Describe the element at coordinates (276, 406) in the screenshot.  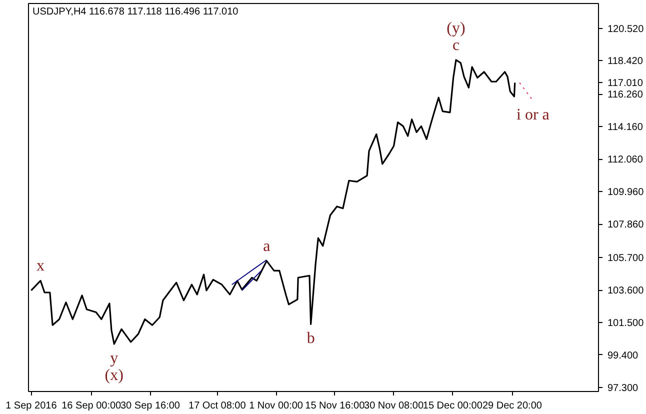
I see `x-tick-label: 1 Nov 00:00` at that location.